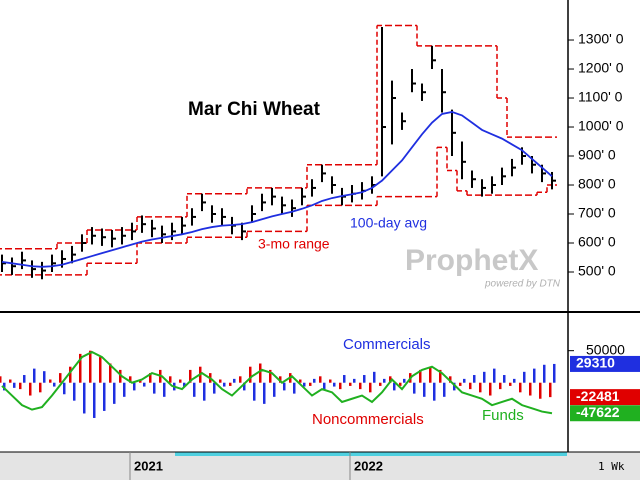  Describe the element at coordinates (368, 419) in the screenshot. I see `legend-noncommercials: Noncommercials` at that location.